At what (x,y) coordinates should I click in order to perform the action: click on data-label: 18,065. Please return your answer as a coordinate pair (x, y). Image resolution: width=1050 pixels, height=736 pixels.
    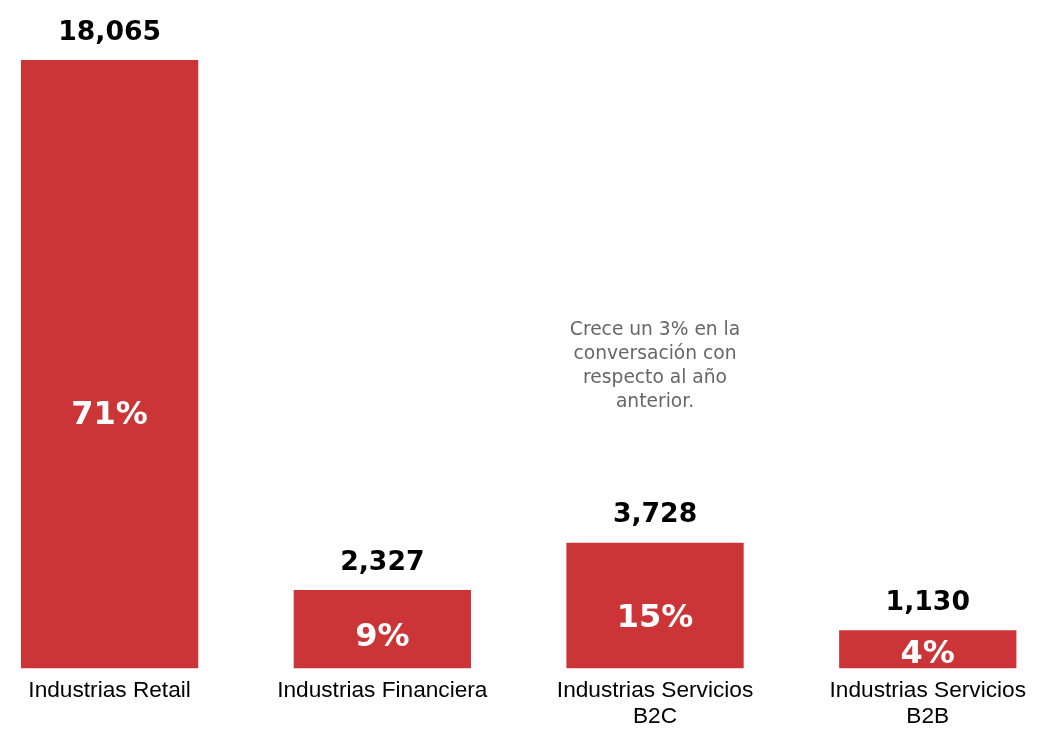
    Looking at the image, I should click on (110, 30).